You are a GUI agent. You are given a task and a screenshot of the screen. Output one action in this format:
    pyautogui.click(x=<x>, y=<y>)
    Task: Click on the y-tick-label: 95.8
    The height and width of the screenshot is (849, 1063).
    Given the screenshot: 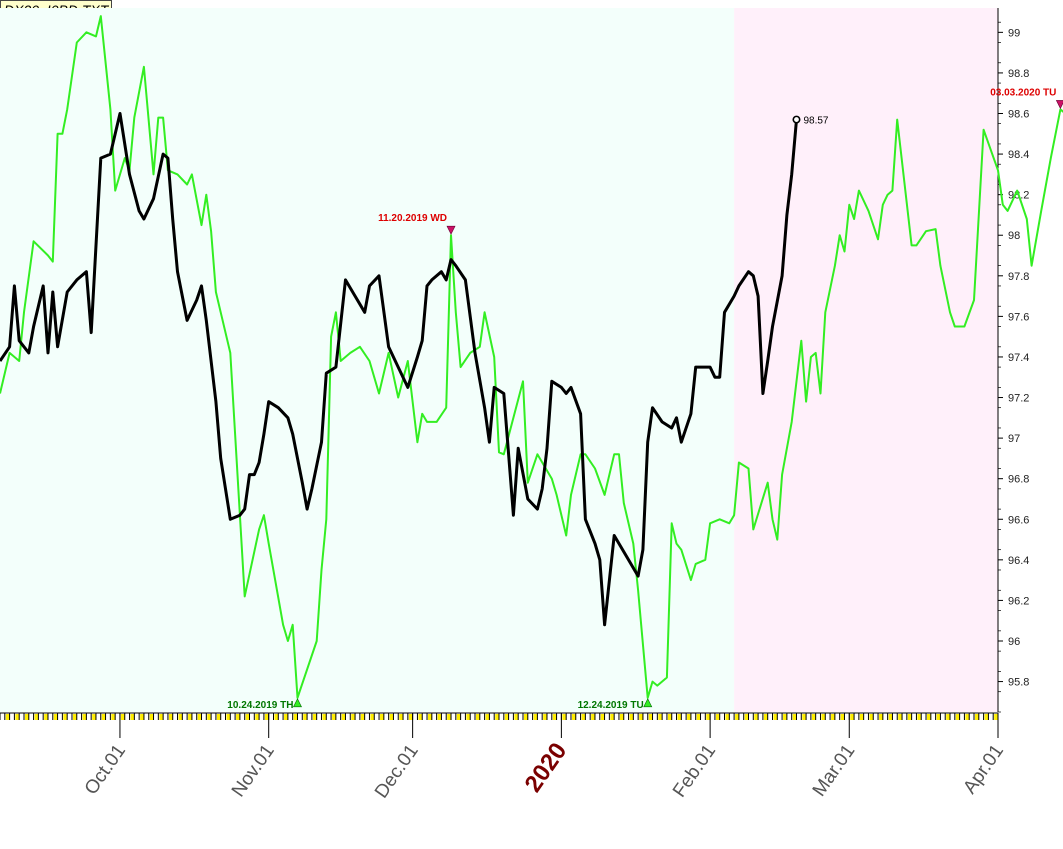 What is the action you would take?
    pyautogui.click(x=1018, y=683)
    